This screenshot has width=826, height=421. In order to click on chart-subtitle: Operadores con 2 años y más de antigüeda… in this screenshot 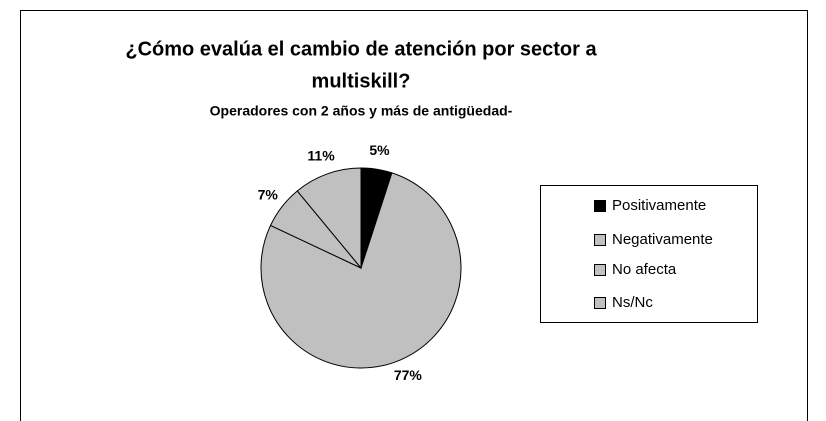, I will do `click(361, 111)`.